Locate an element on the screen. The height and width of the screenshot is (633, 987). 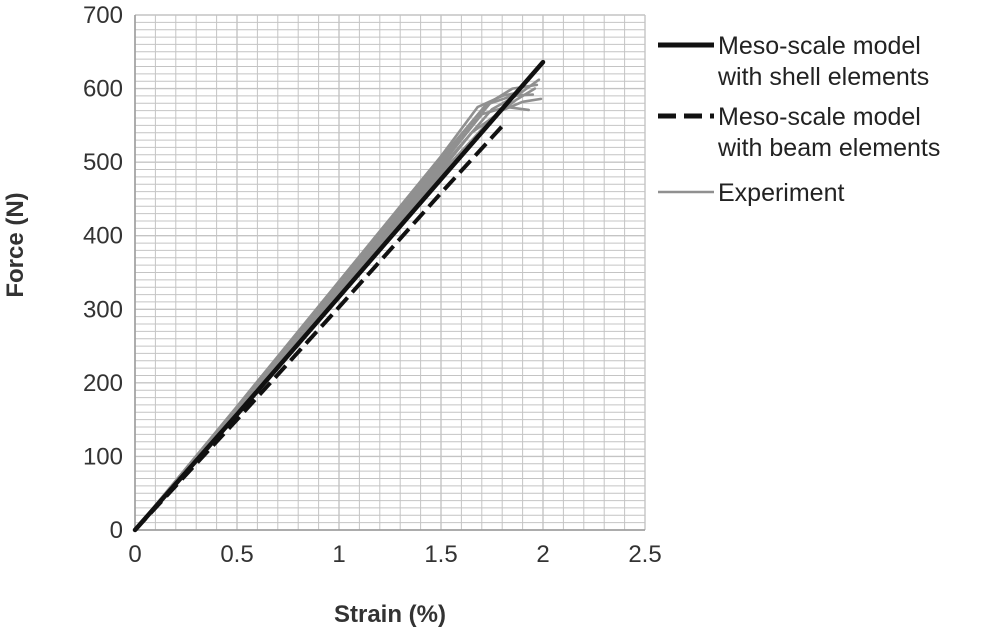
x-axis-ticks: 0 0.5 1 1.5 2 2.5 is located at coordinates (394, 554).